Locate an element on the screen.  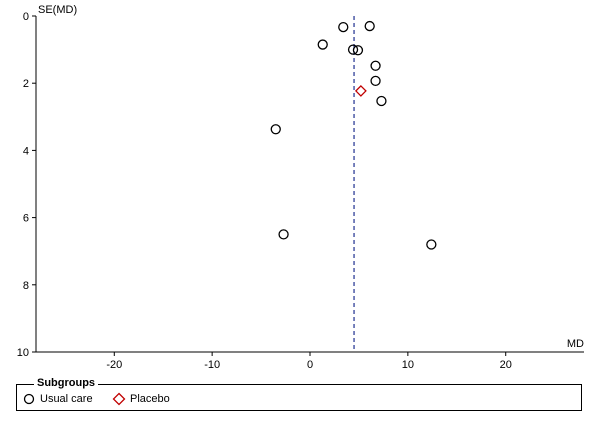
diamond-marker-icon is located at coordinates (119, 399).